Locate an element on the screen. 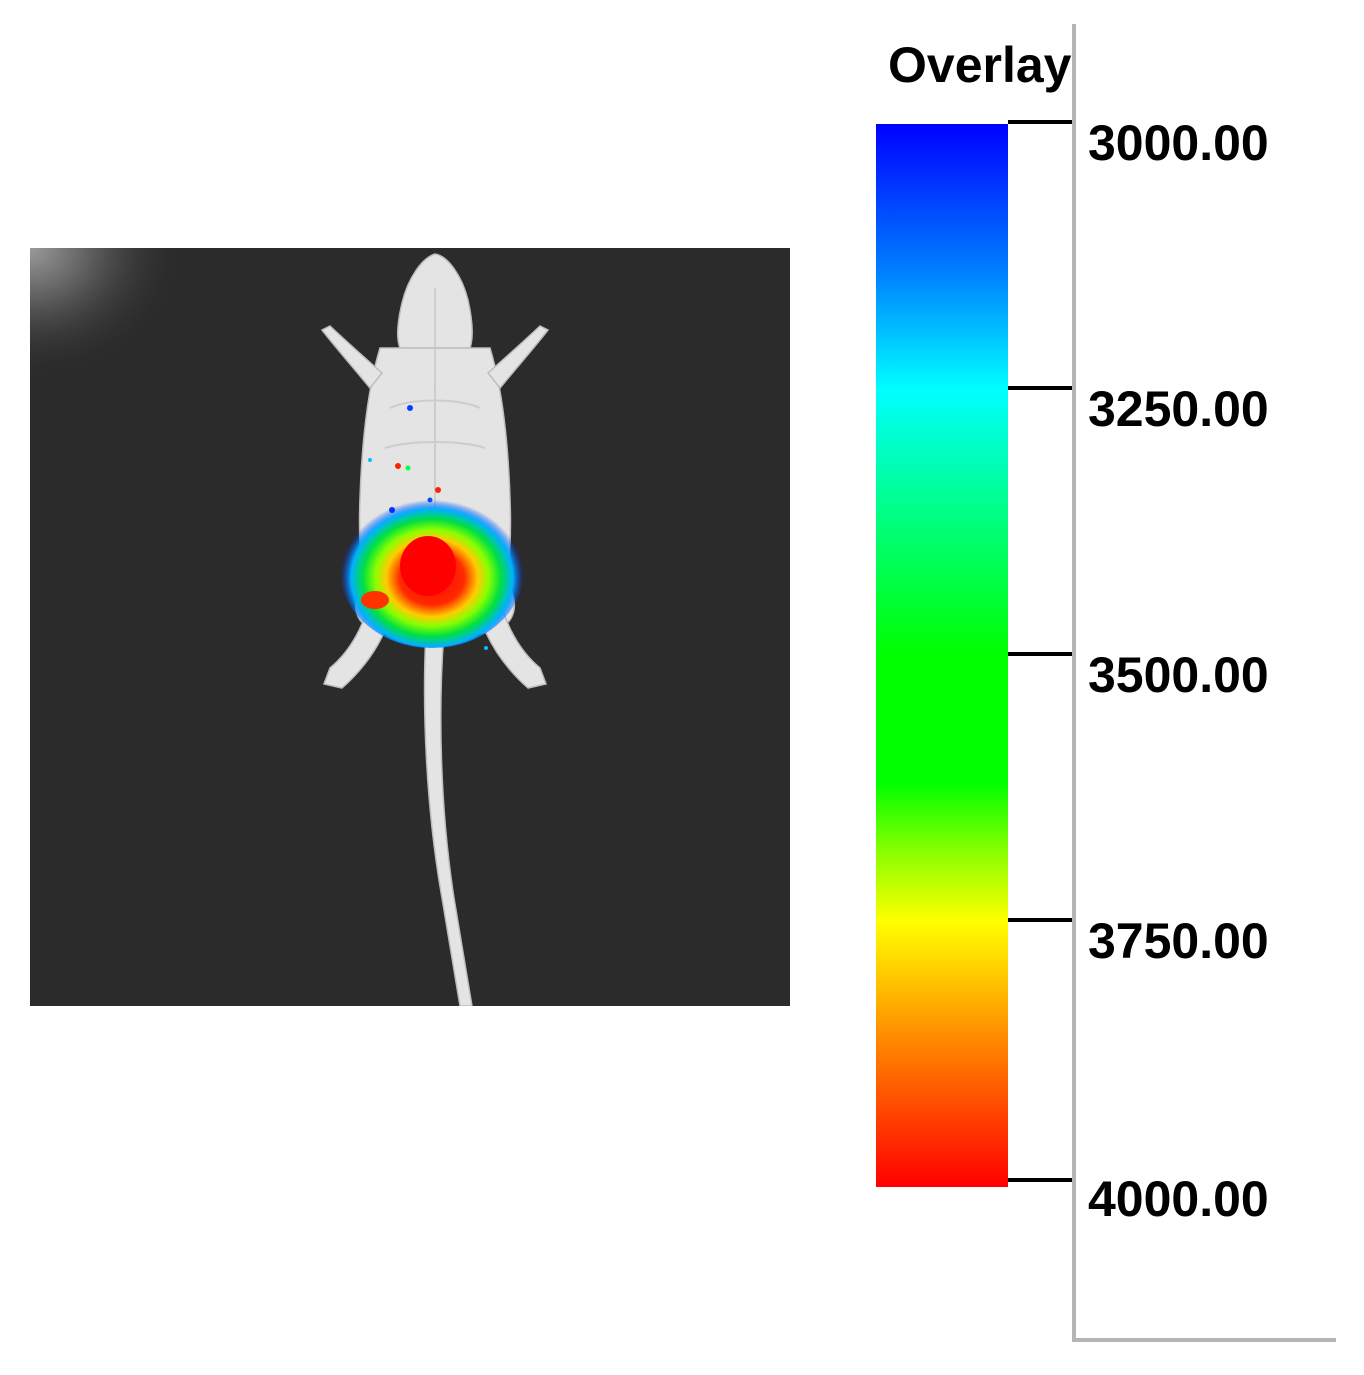 The image size is (1364, 1375). signal-lateral is located at coordinates (375, 600).